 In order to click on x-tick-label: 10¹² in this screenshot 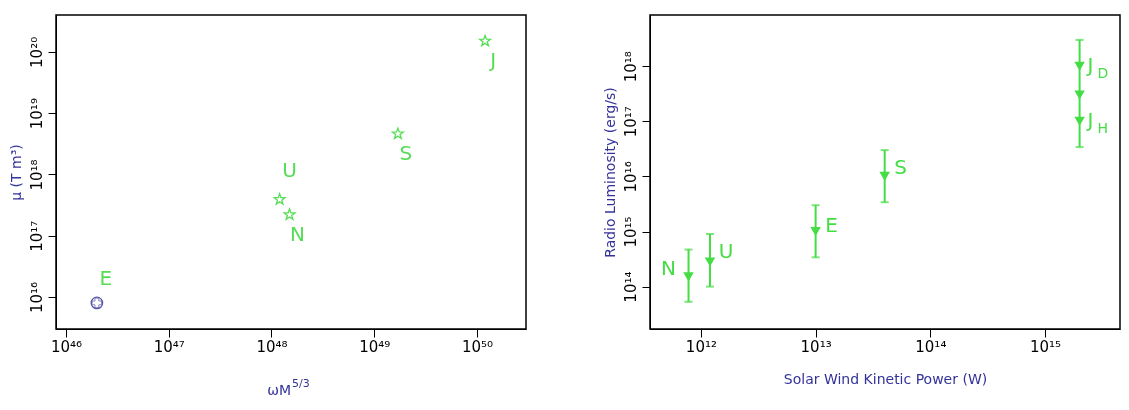, I will do `click(701, 346)`.